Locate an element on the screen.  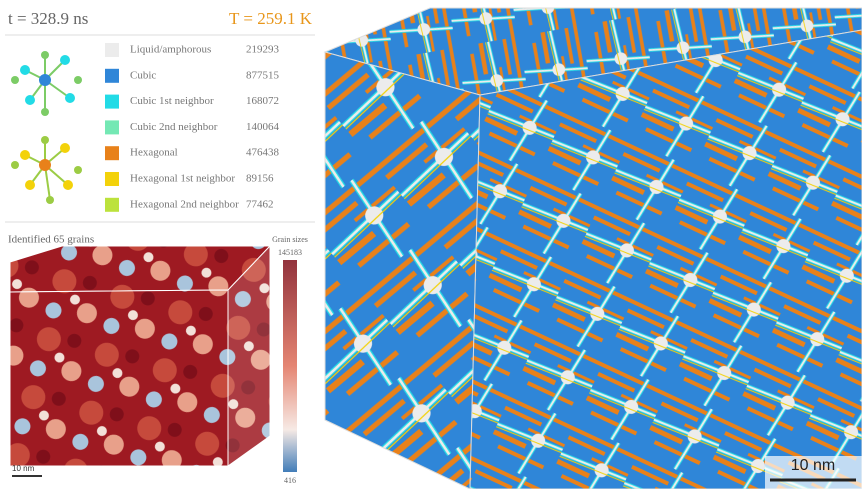
colorbar-title: Grain sizes is located at coordinates (290, 239).